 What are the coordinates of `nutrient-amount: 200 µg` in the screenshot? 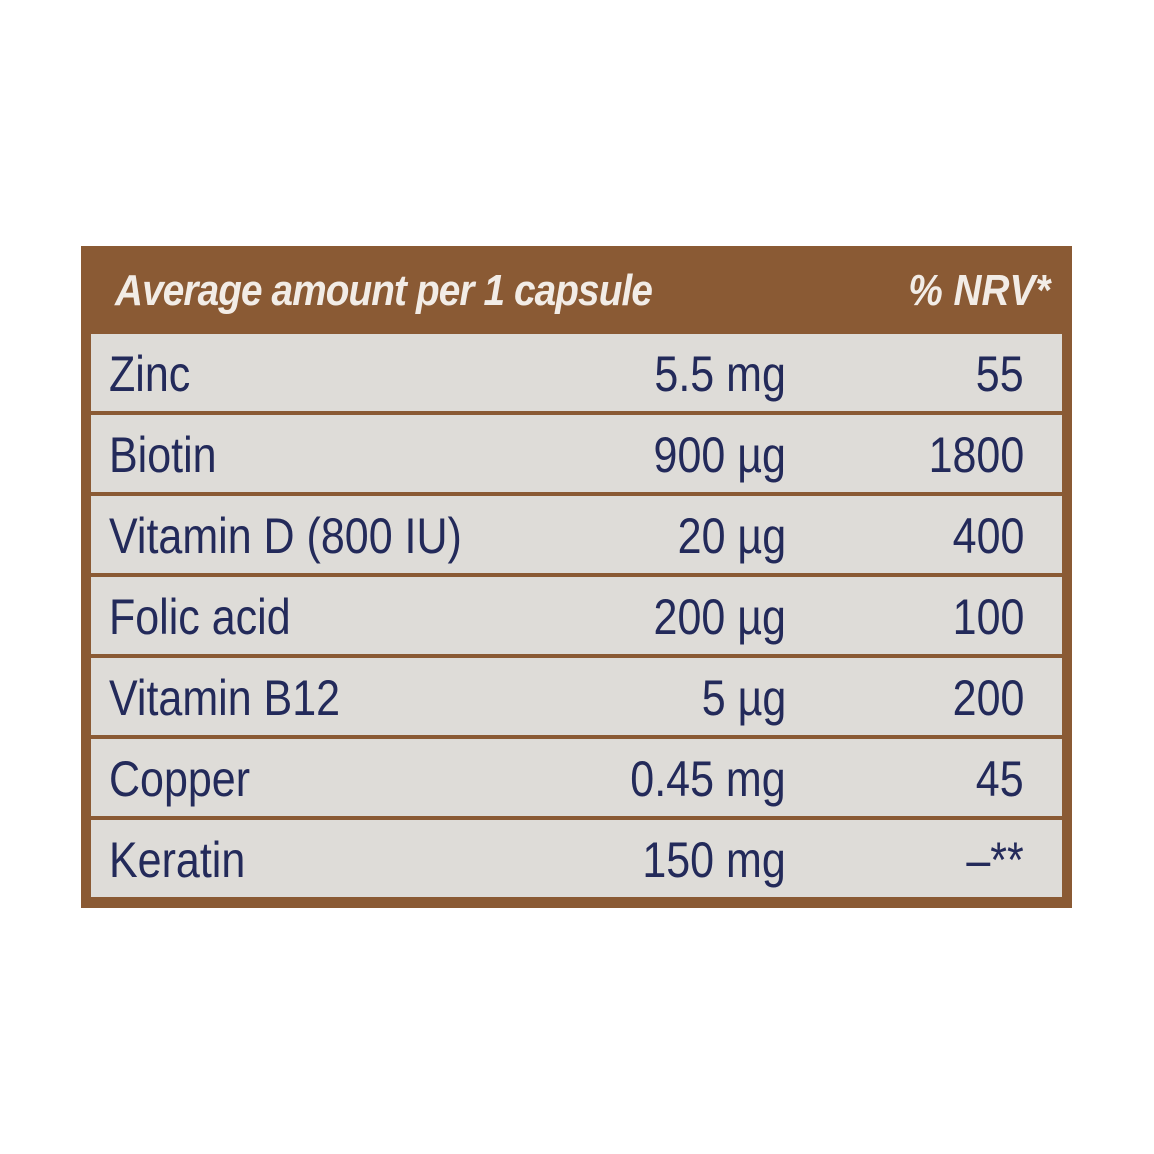 It's located at (719, 617).